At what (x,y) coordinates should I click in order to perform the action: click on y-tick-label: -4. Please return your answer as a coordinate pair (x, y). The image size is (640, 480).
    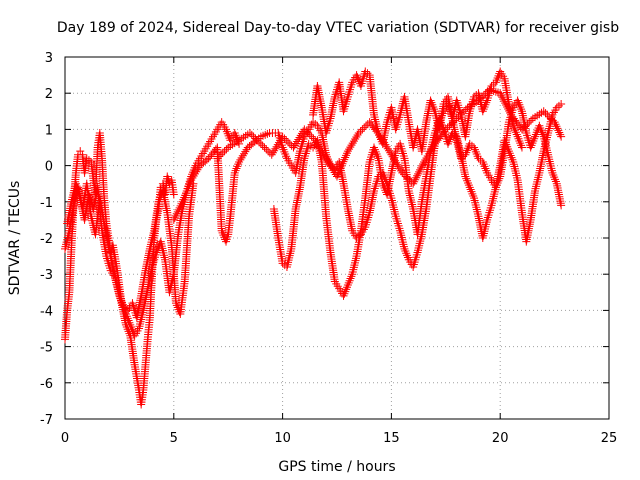
    Looking at the image, I should click on (46, 311).